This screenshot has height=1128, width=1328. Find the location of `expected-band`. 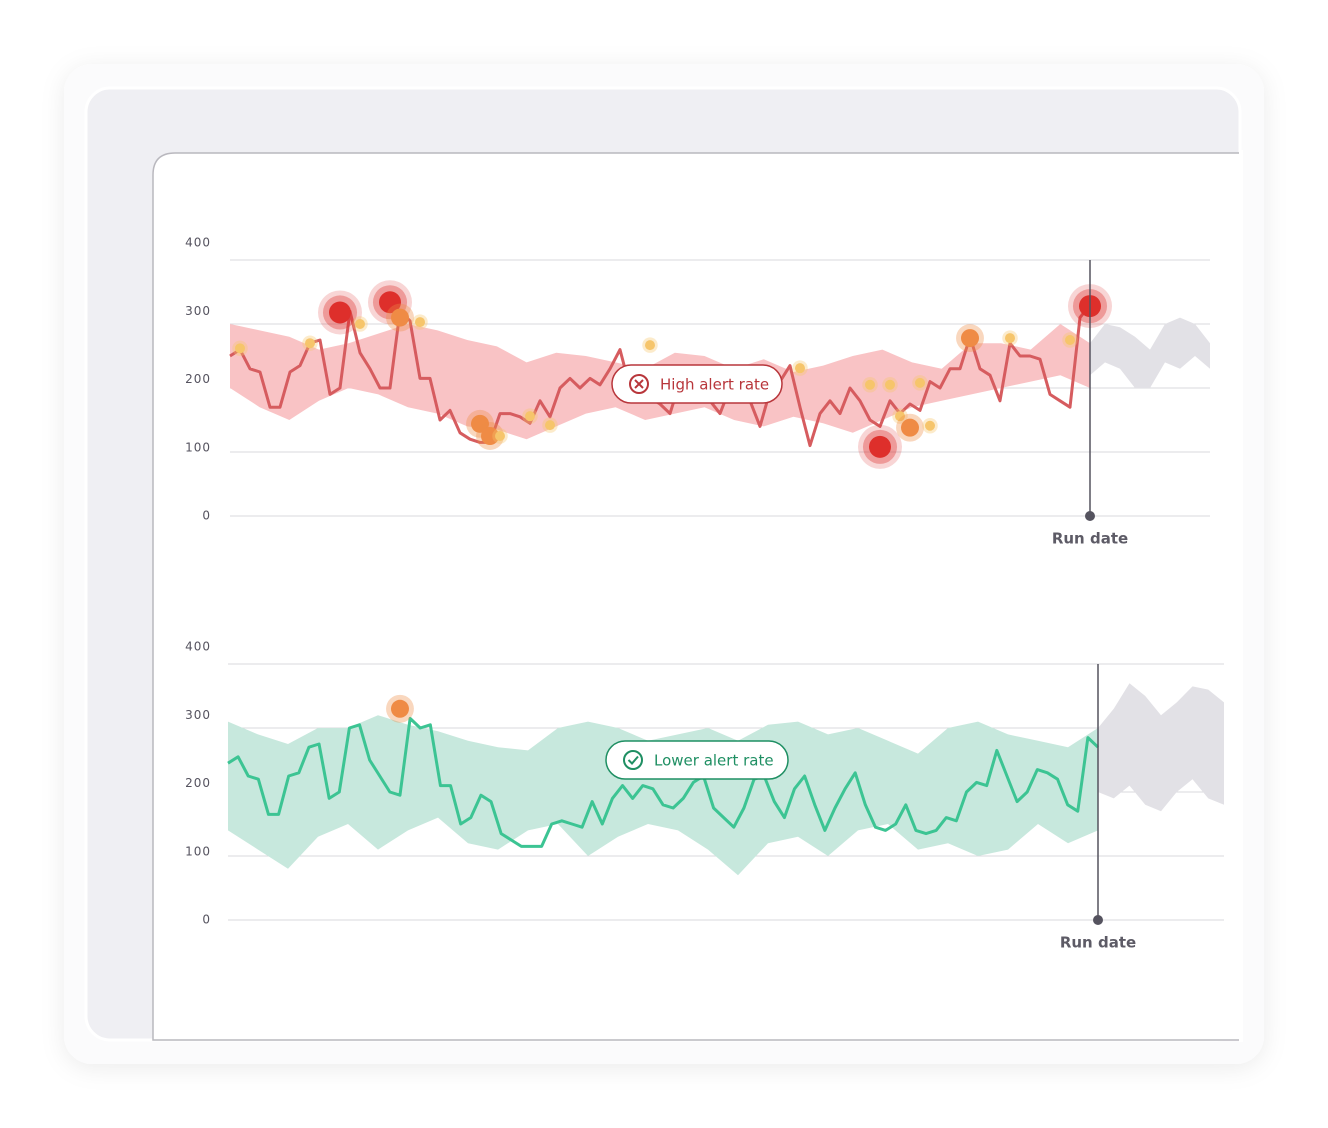

expected-band is located at coordinates (663, 795).